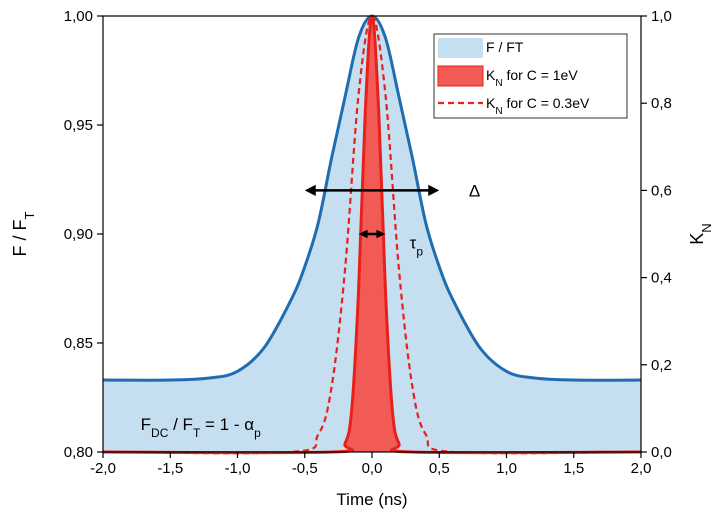 The image size is (716, 527). Describe the element at coordinates (439, 468) in the screenshot. I see `x-tick-label: 0,5` at that location.